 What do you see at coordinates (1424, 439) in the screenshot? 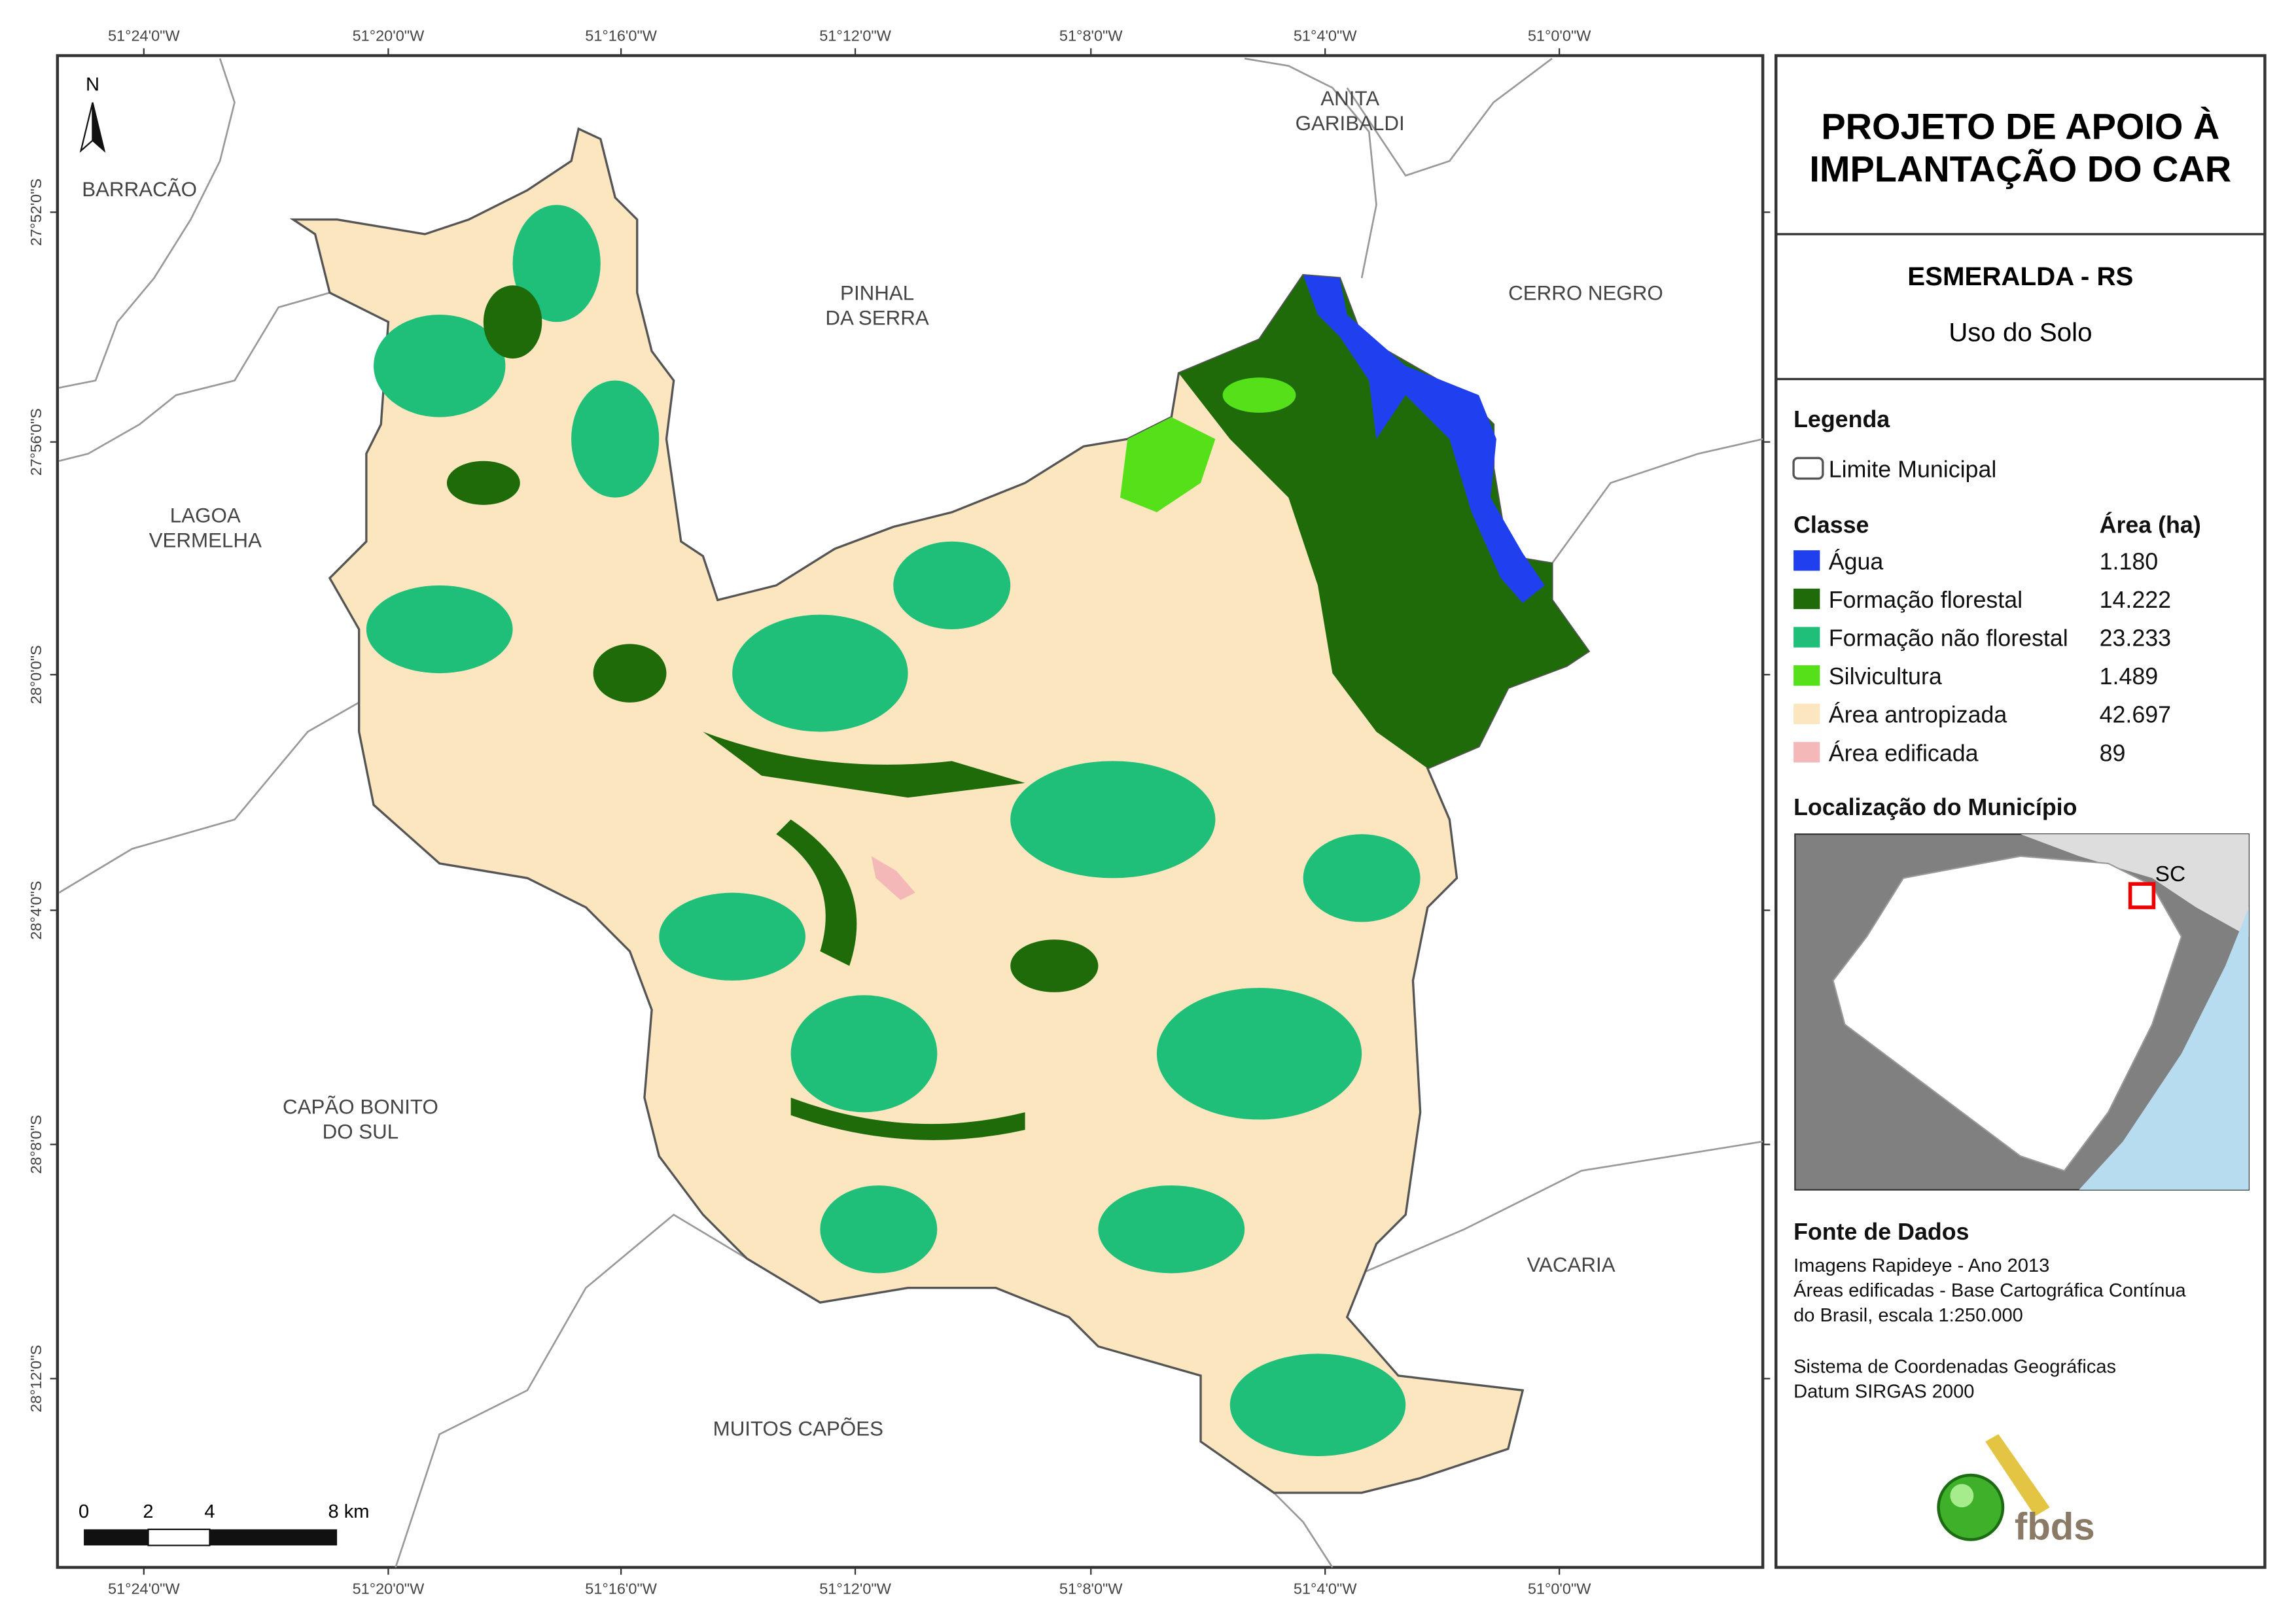
I see `water` at bounding box center [1424, 439].